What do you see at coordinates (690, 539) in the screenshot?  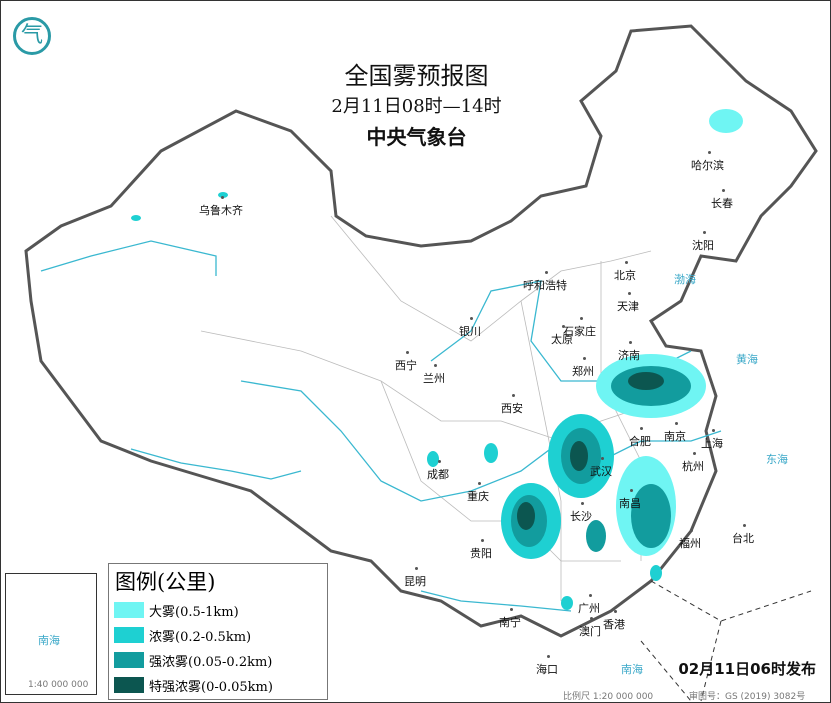 I see `city-label: 福州` at bounding box center [690, 539].